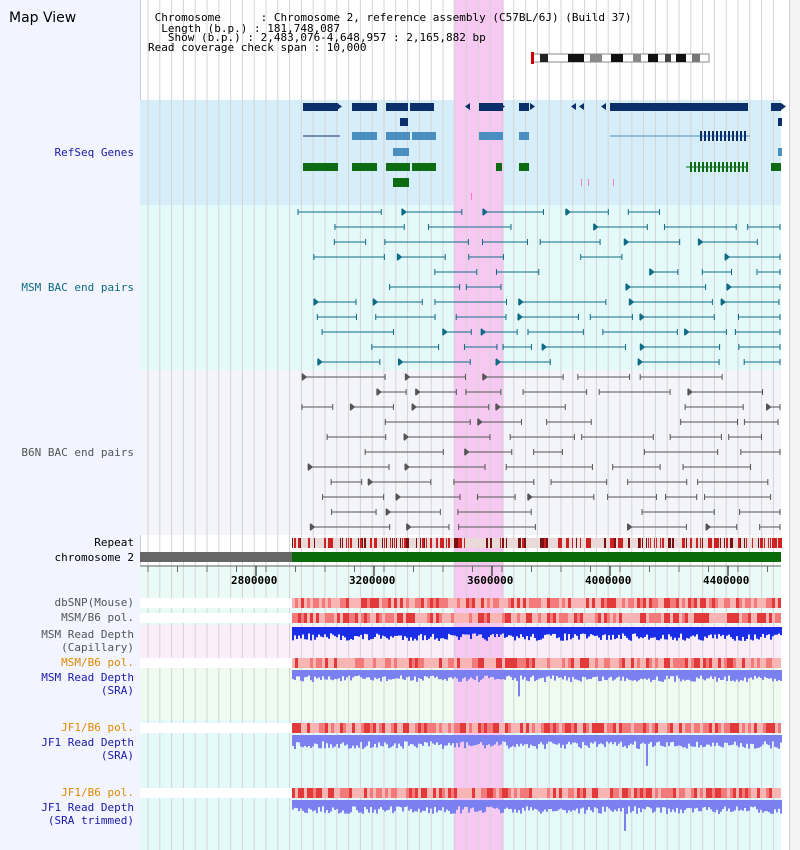  What do you see at coordinates (77, 452) in the screenshot?
I see `track-label-b6n-bac: B6N BAC end pairs` at bounding box center [77, 452].